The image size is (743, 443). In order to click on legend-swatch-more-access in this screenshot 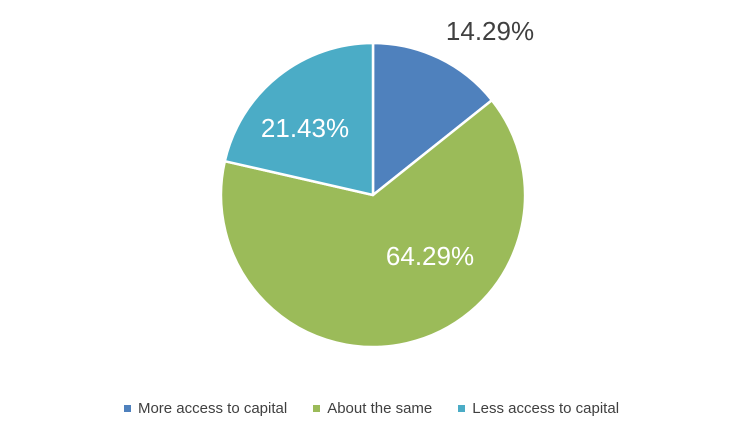, I will do `click(127, 408)`.